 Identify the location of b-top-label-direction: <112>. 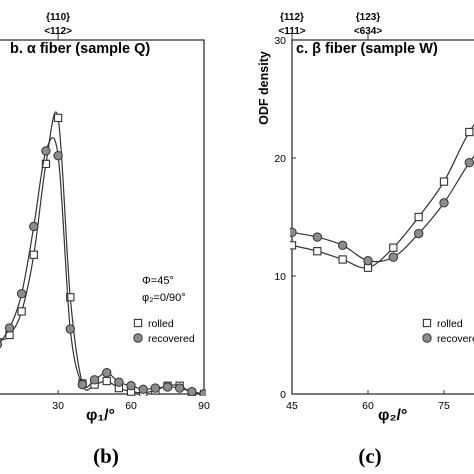
(58, 31).